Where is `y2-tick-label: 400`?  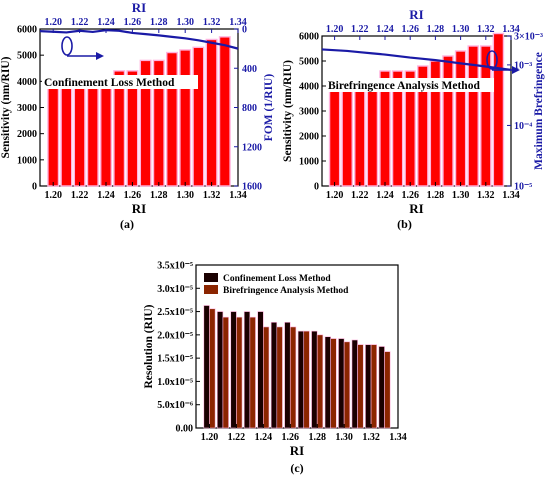 y2-tick-label: 400 is located at coordinates (249, 69).